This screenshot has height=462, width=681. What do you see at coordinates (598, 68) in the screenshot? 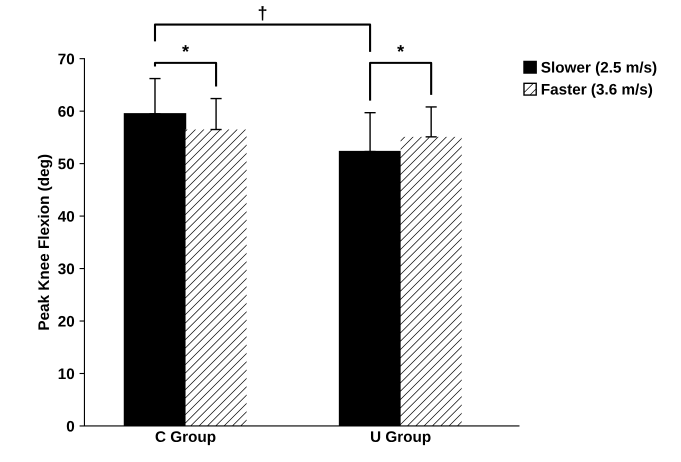
I see `legend-label: Slower (2.5 m/s)` at bounding box center [598, 68].